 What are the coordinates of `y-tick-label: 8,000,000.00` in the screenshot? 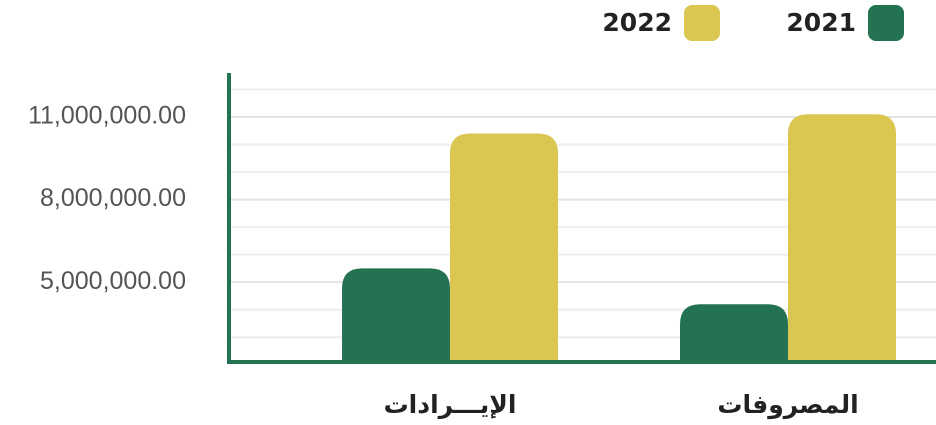 It's located at (113, 198).